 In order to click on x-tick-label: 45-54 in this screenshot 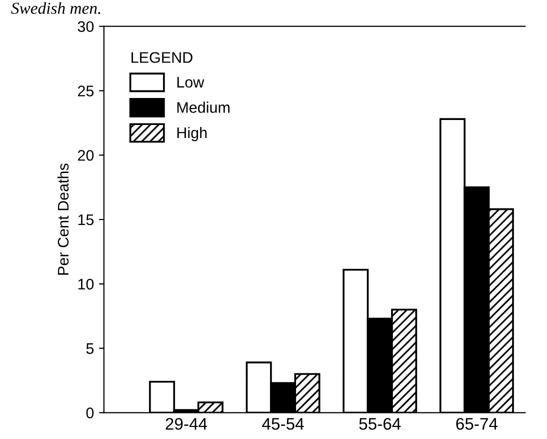, I will do `click(283, 424)`.